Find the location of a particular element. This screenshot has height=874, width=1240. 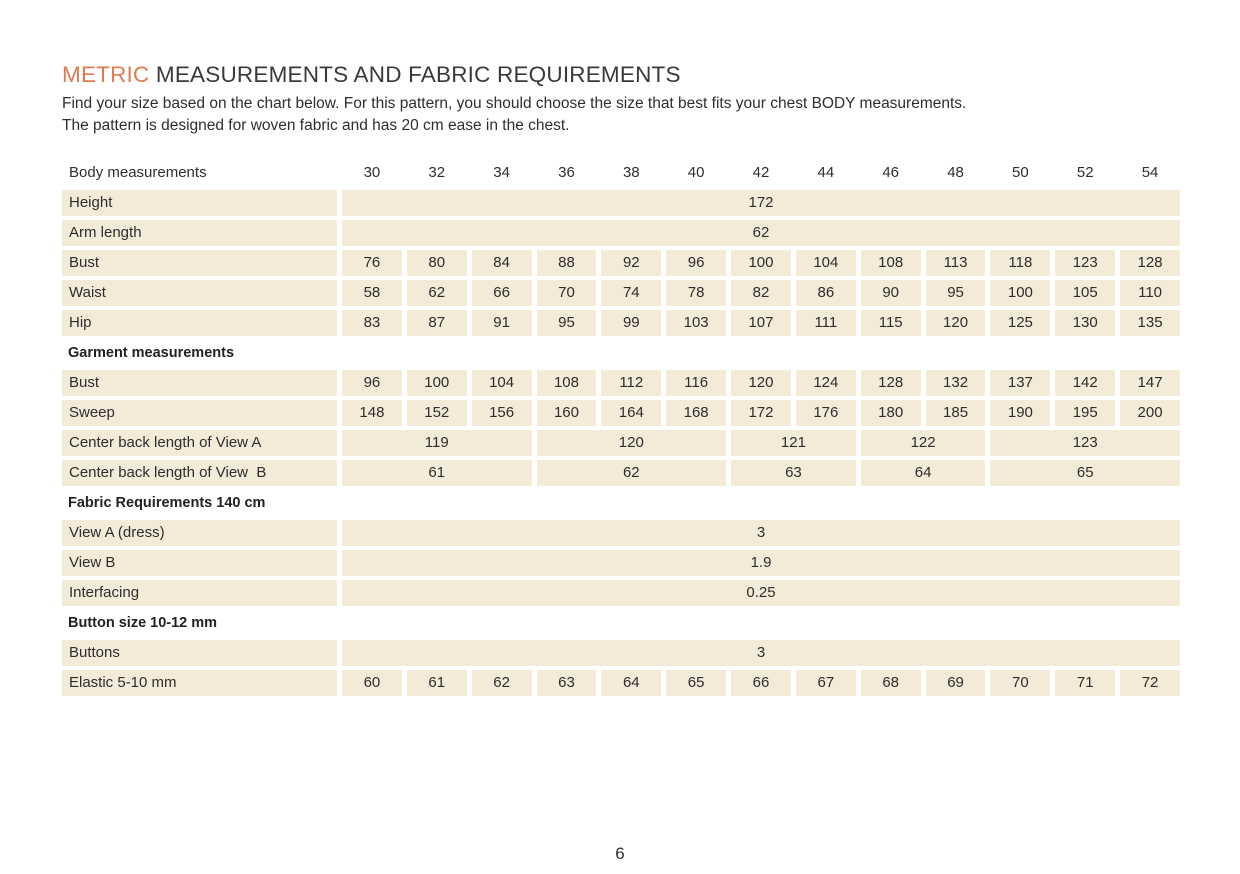

value-cell-merged: 61 is located at coordinates (437, 473).